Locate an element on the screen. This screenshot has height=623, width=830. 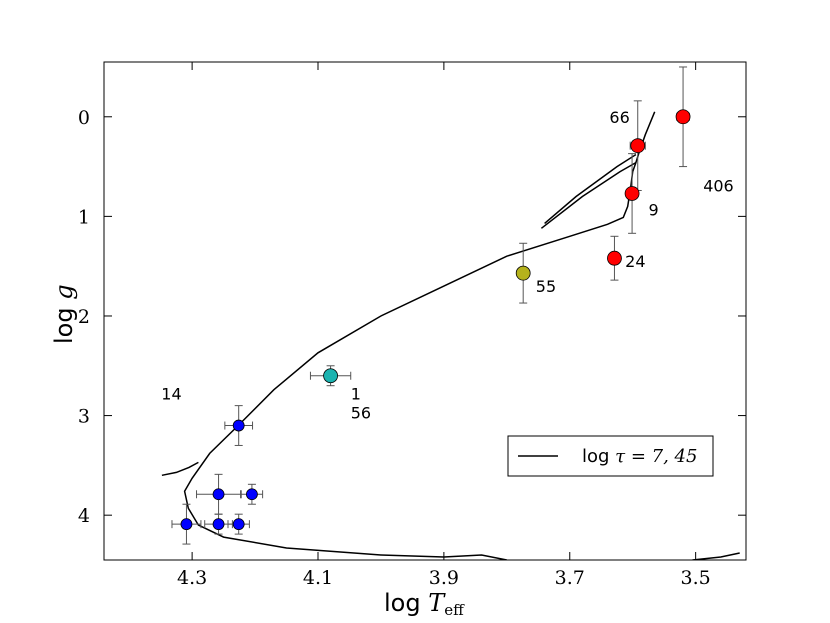
y-tick-label-1: 1 is located at coordinates (84, 217).